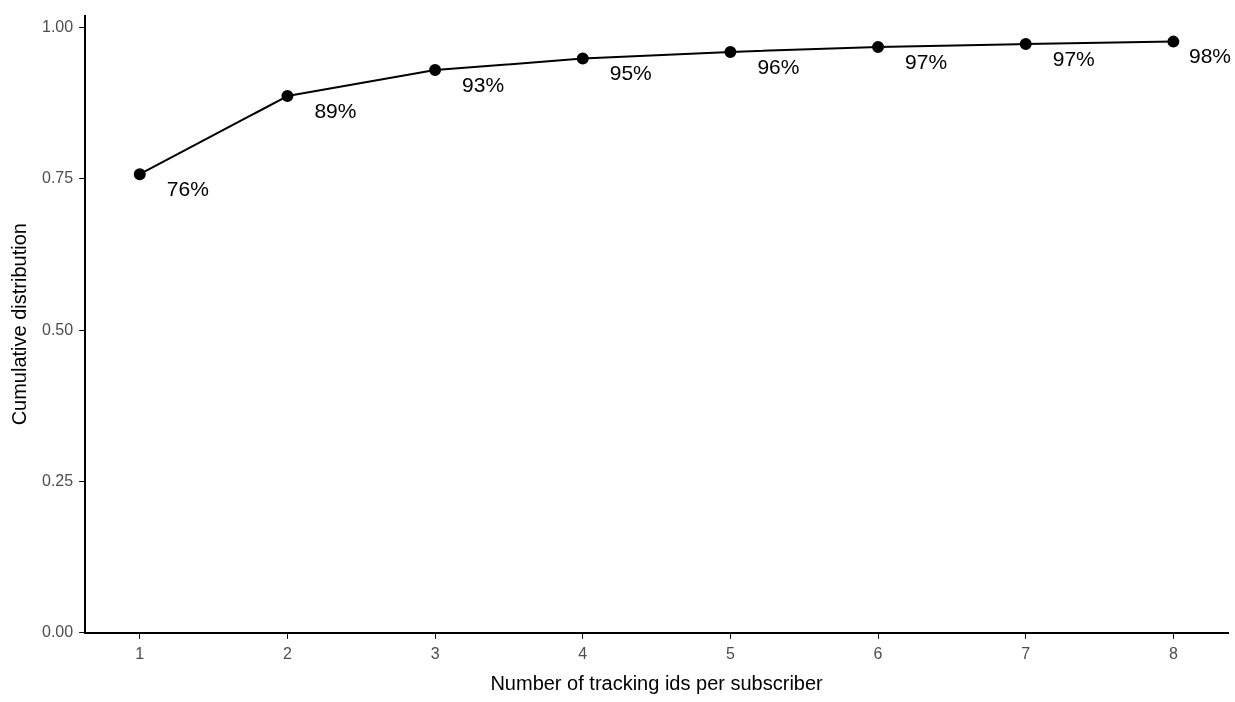 This screenshot has width=1235, height=702. What do you see at coordinates (58, 27) in the screenshot?
I see `y-tick-label: 1.00` at bounding box center [58, 27].